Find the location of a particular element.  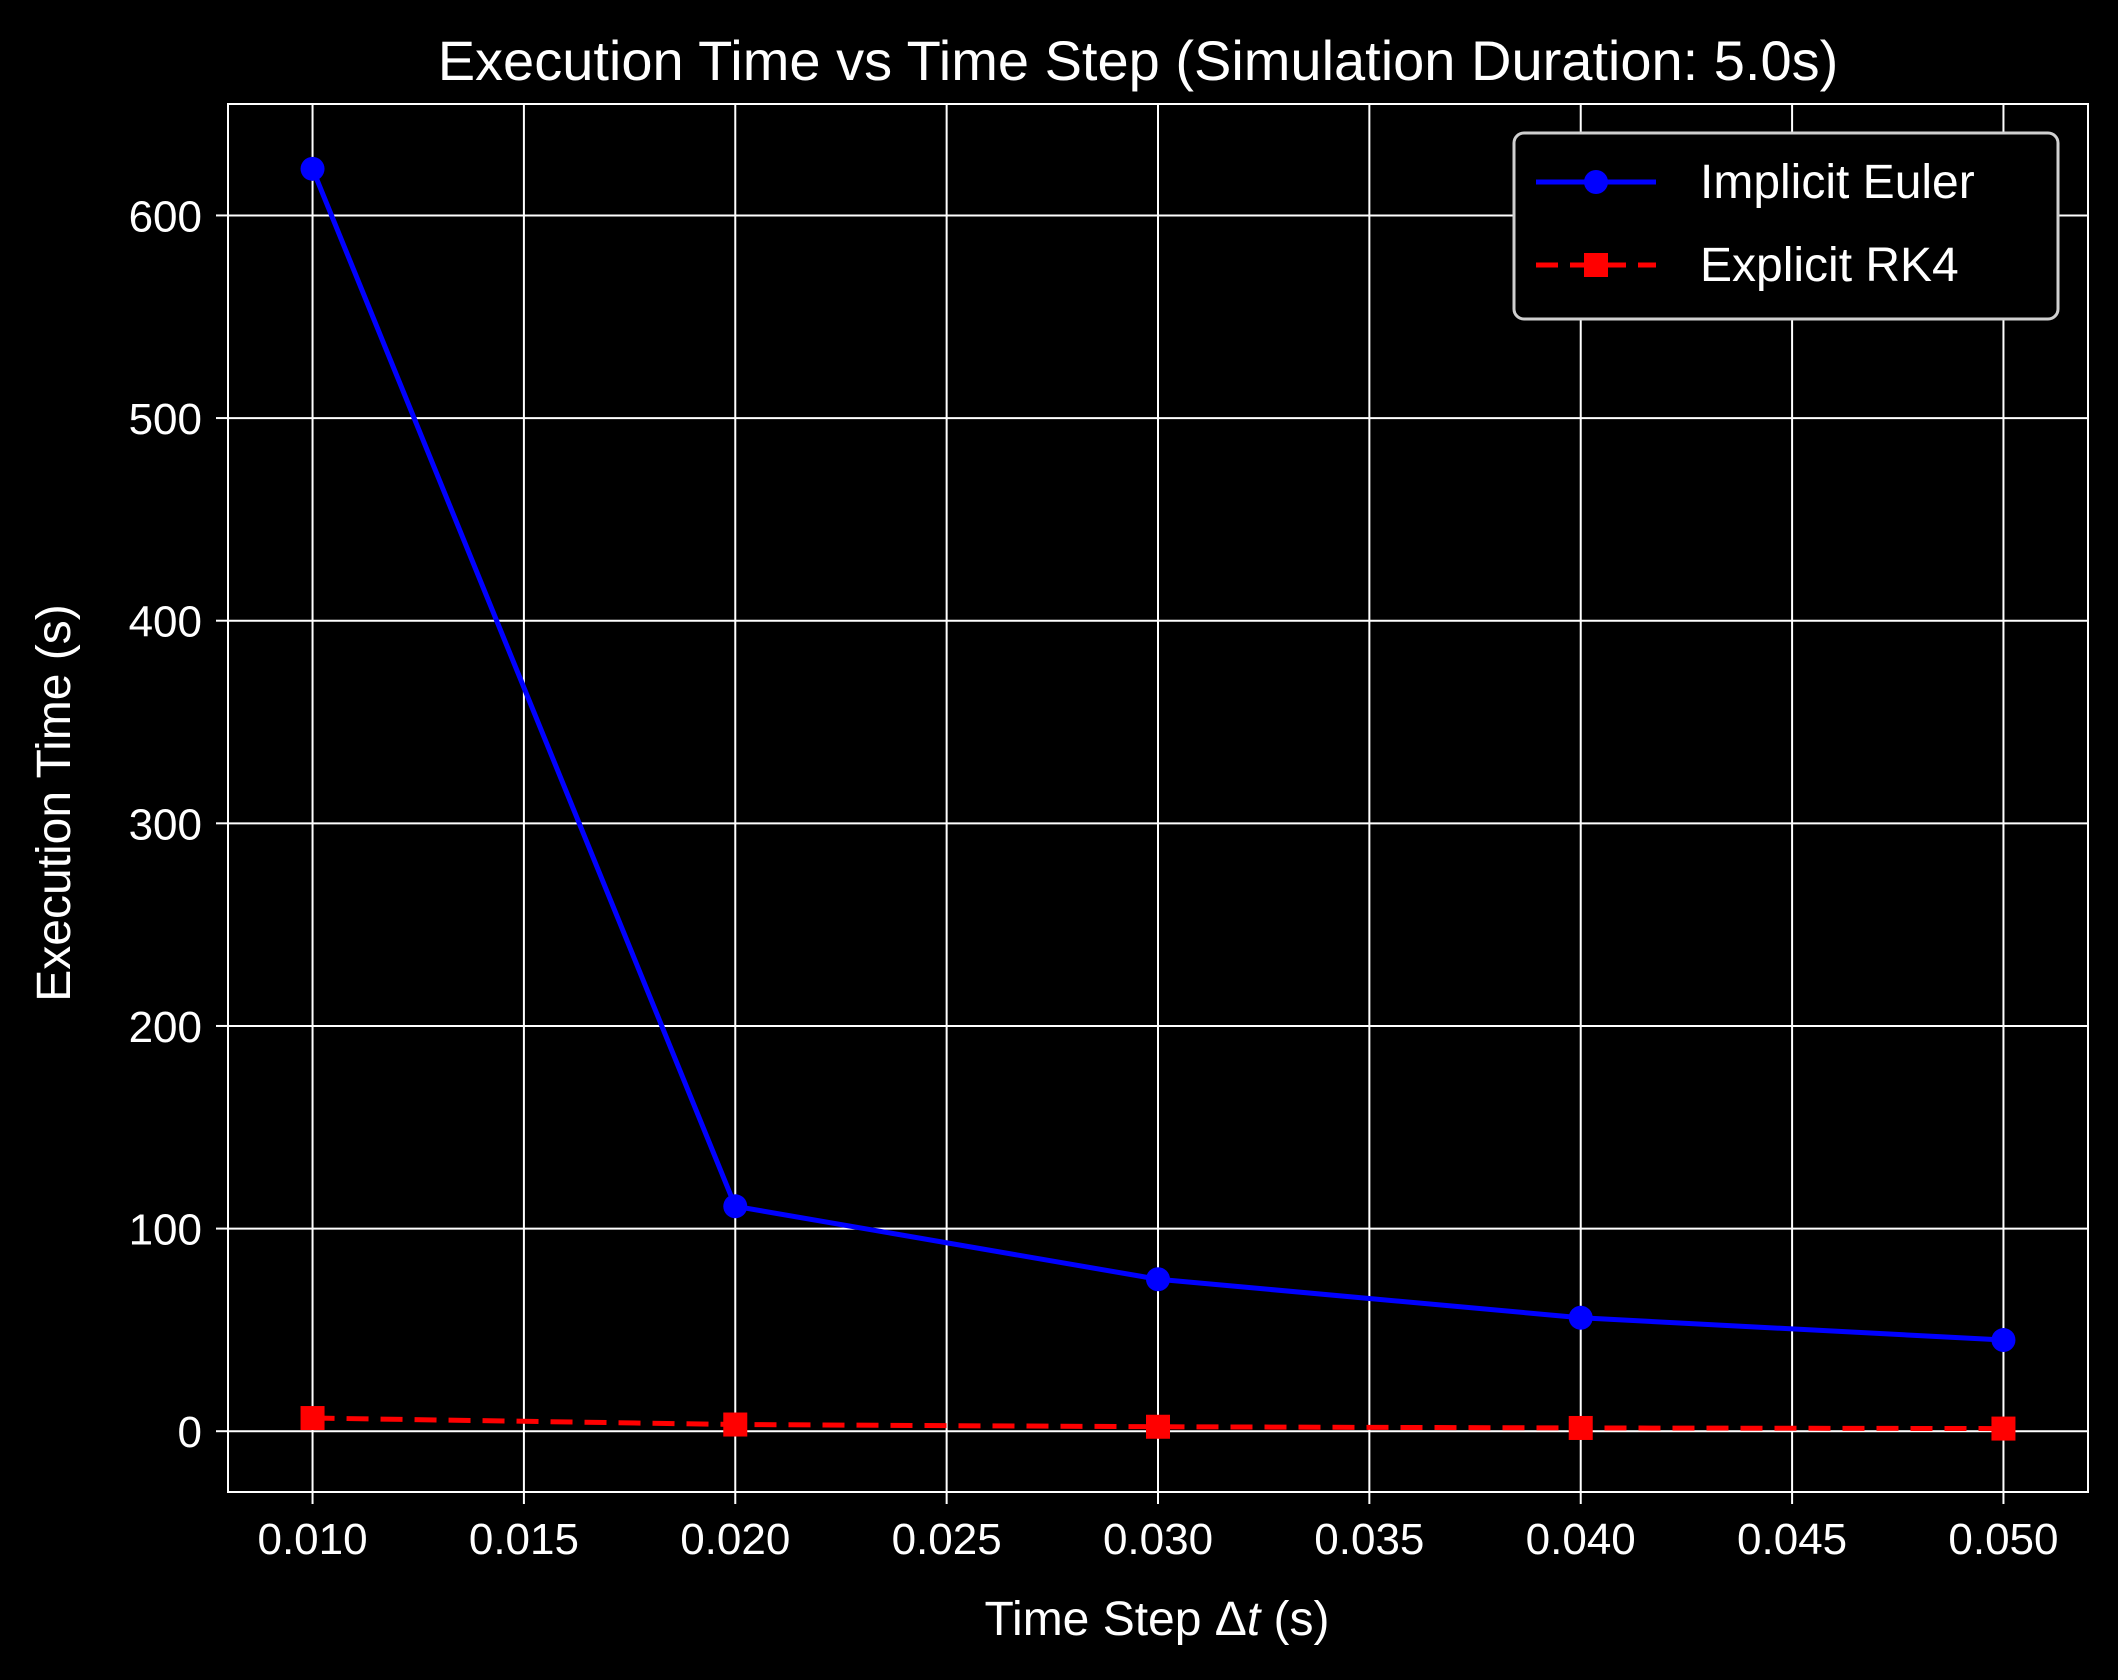

x-tick-label: 0.045 is located at coordinates (1792, 1539).